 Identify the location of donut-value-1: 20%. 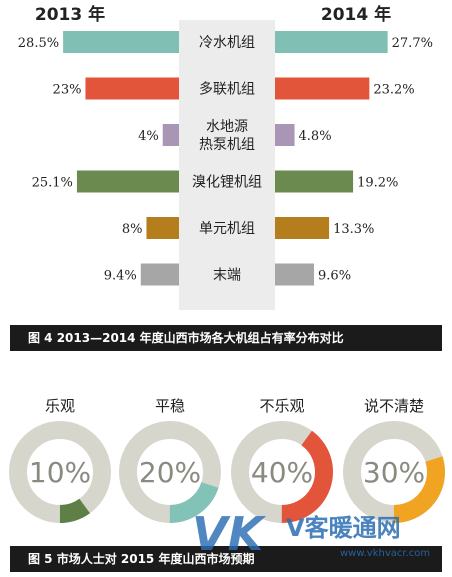
(170, 472).